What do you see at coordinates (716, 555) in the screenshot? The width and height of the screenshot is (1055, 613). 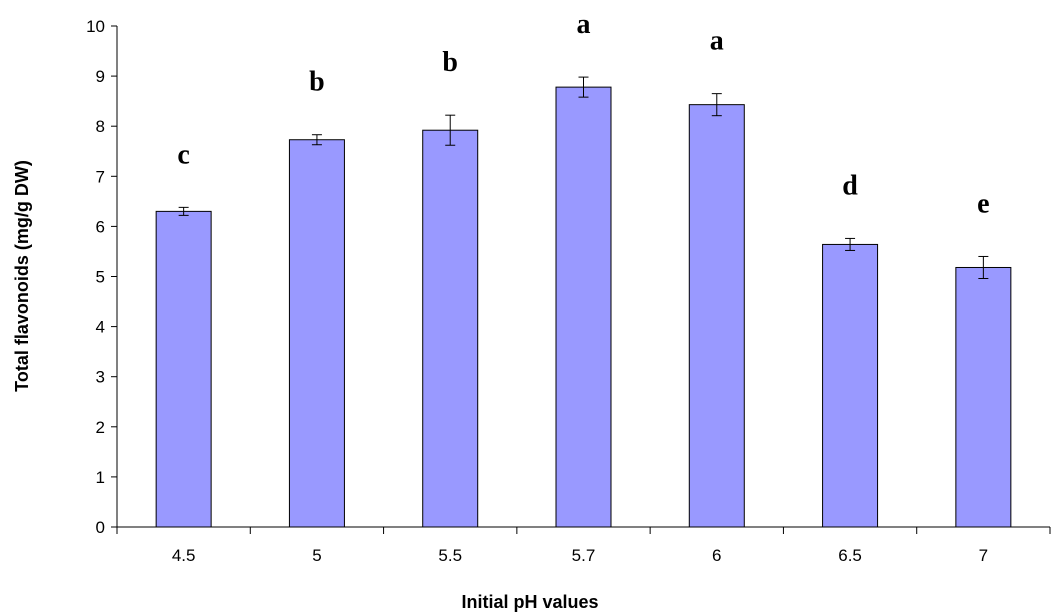 I see `x-tick-label: 6` at bounding box center [716, 555].